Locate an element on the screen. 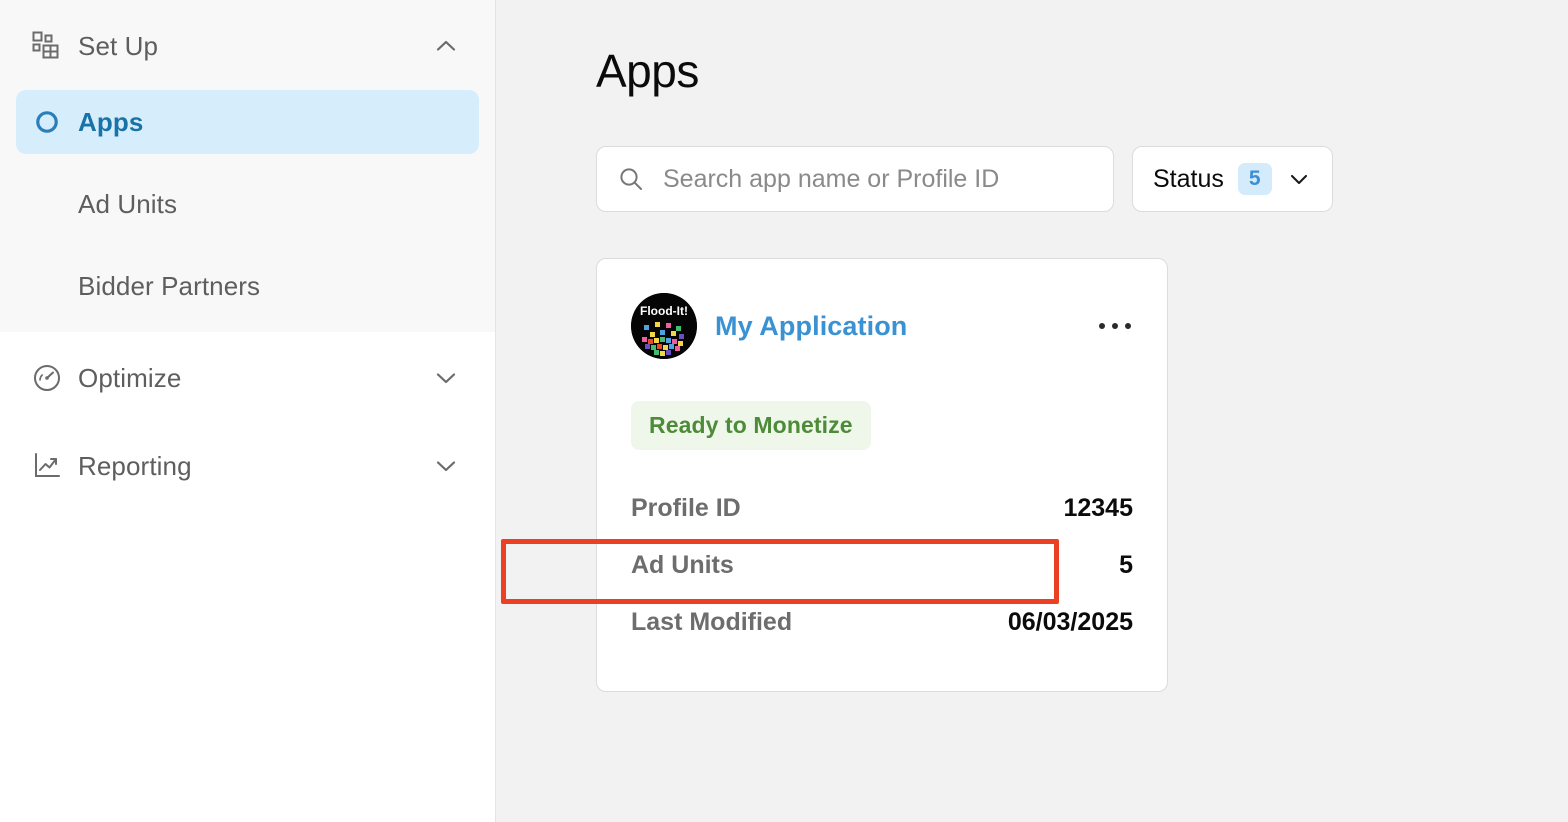 This screenshot has width=1568, height=822. sidebar-item-label-bidder-partners: Bidder Partners is located at coordinates (169, 285).